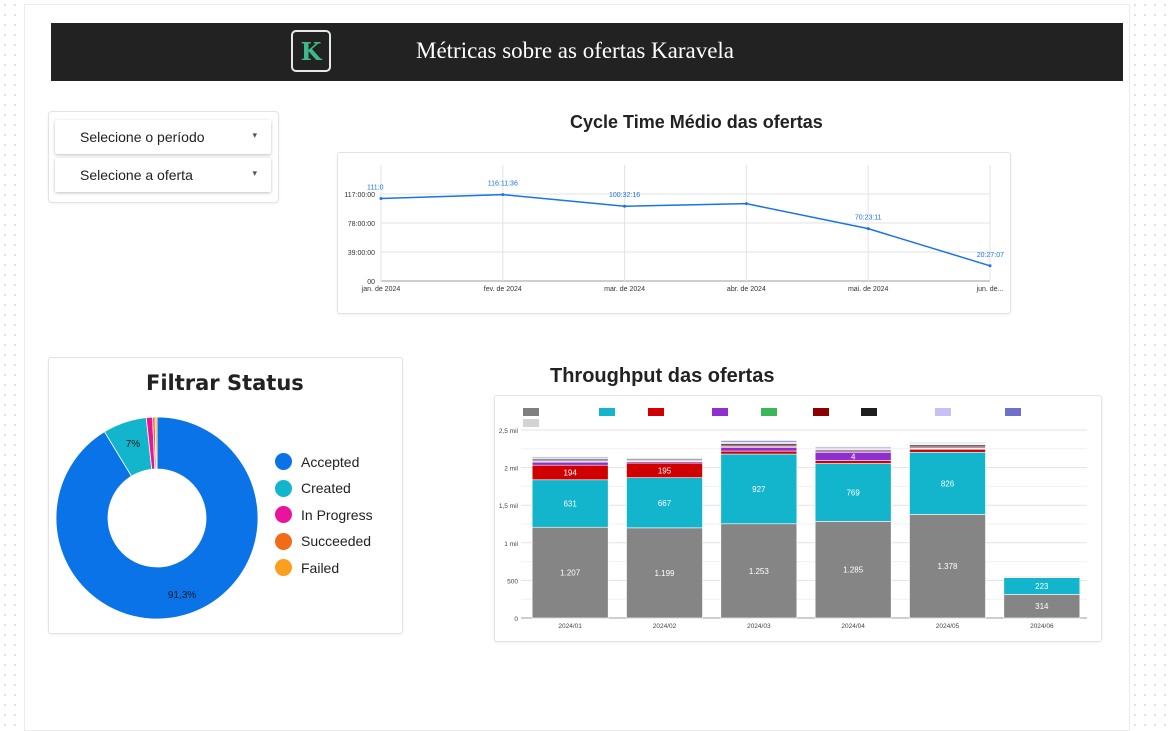  I want to click on cycle-time-title: Cycle Time Médio das ofertas, so click(696, 122).